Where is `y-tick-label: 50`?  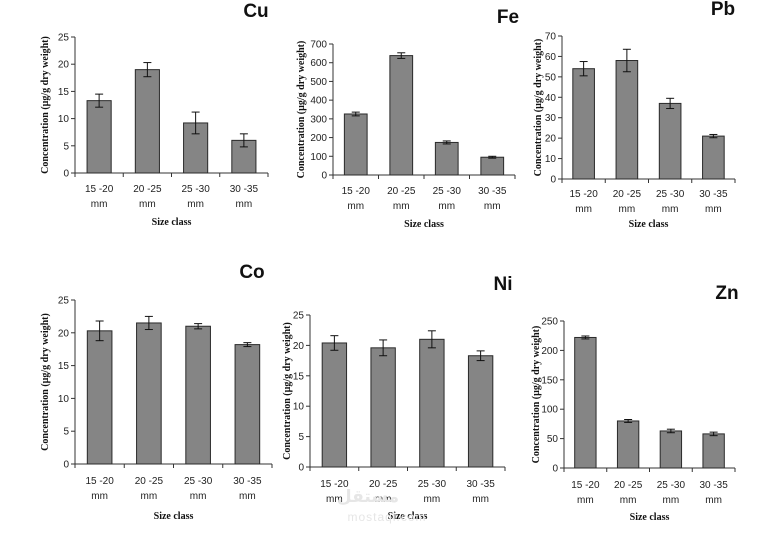
y-tick-label: 50 is located at coordinates (551, 77).